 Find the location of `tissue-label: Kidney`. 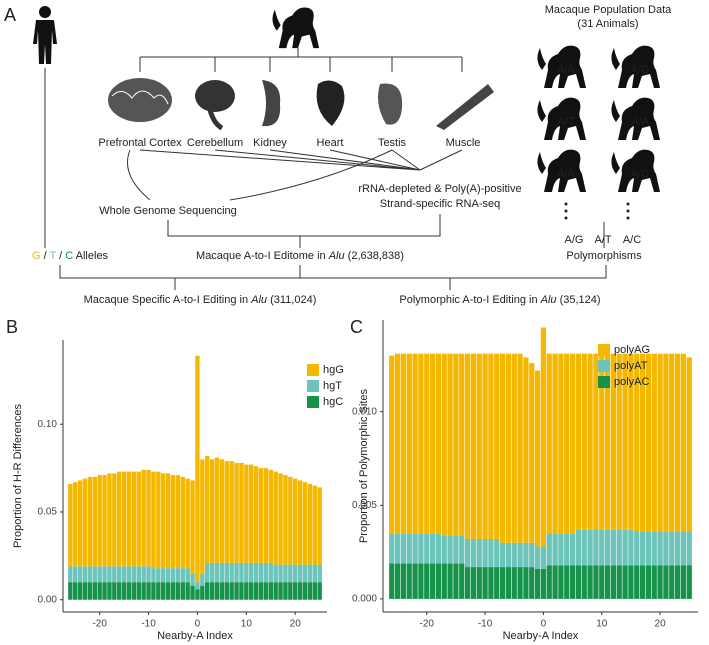

tissue-label: Kidney is located at coordinates (270, 143).